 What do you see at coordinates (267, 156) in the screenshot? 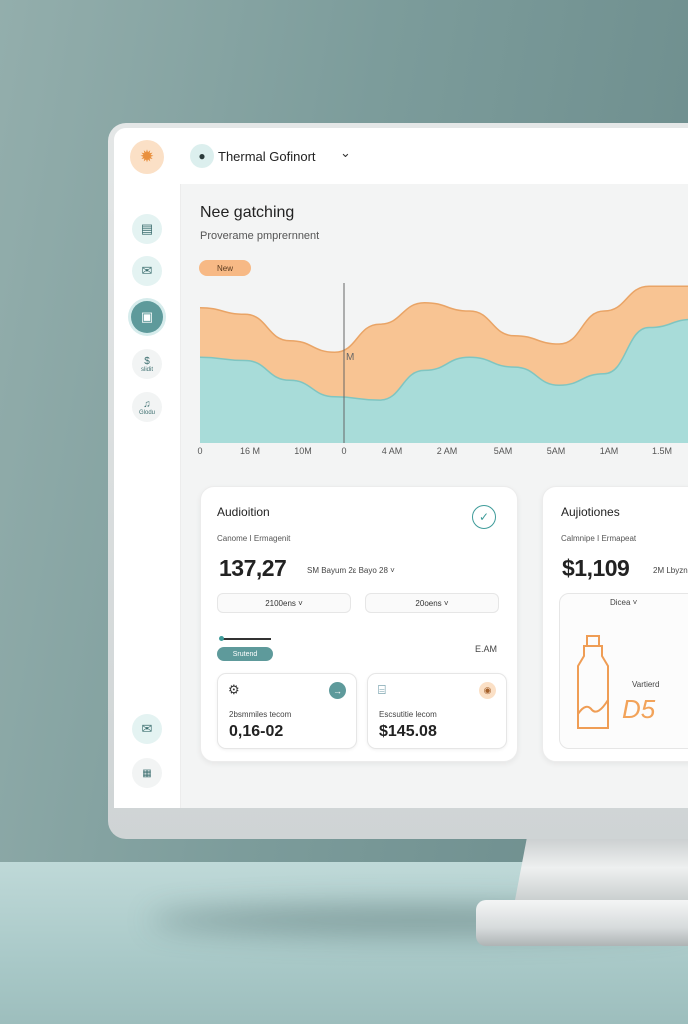
I see `app-title: Thermal Gofinort` at bounding box center [267, 156].